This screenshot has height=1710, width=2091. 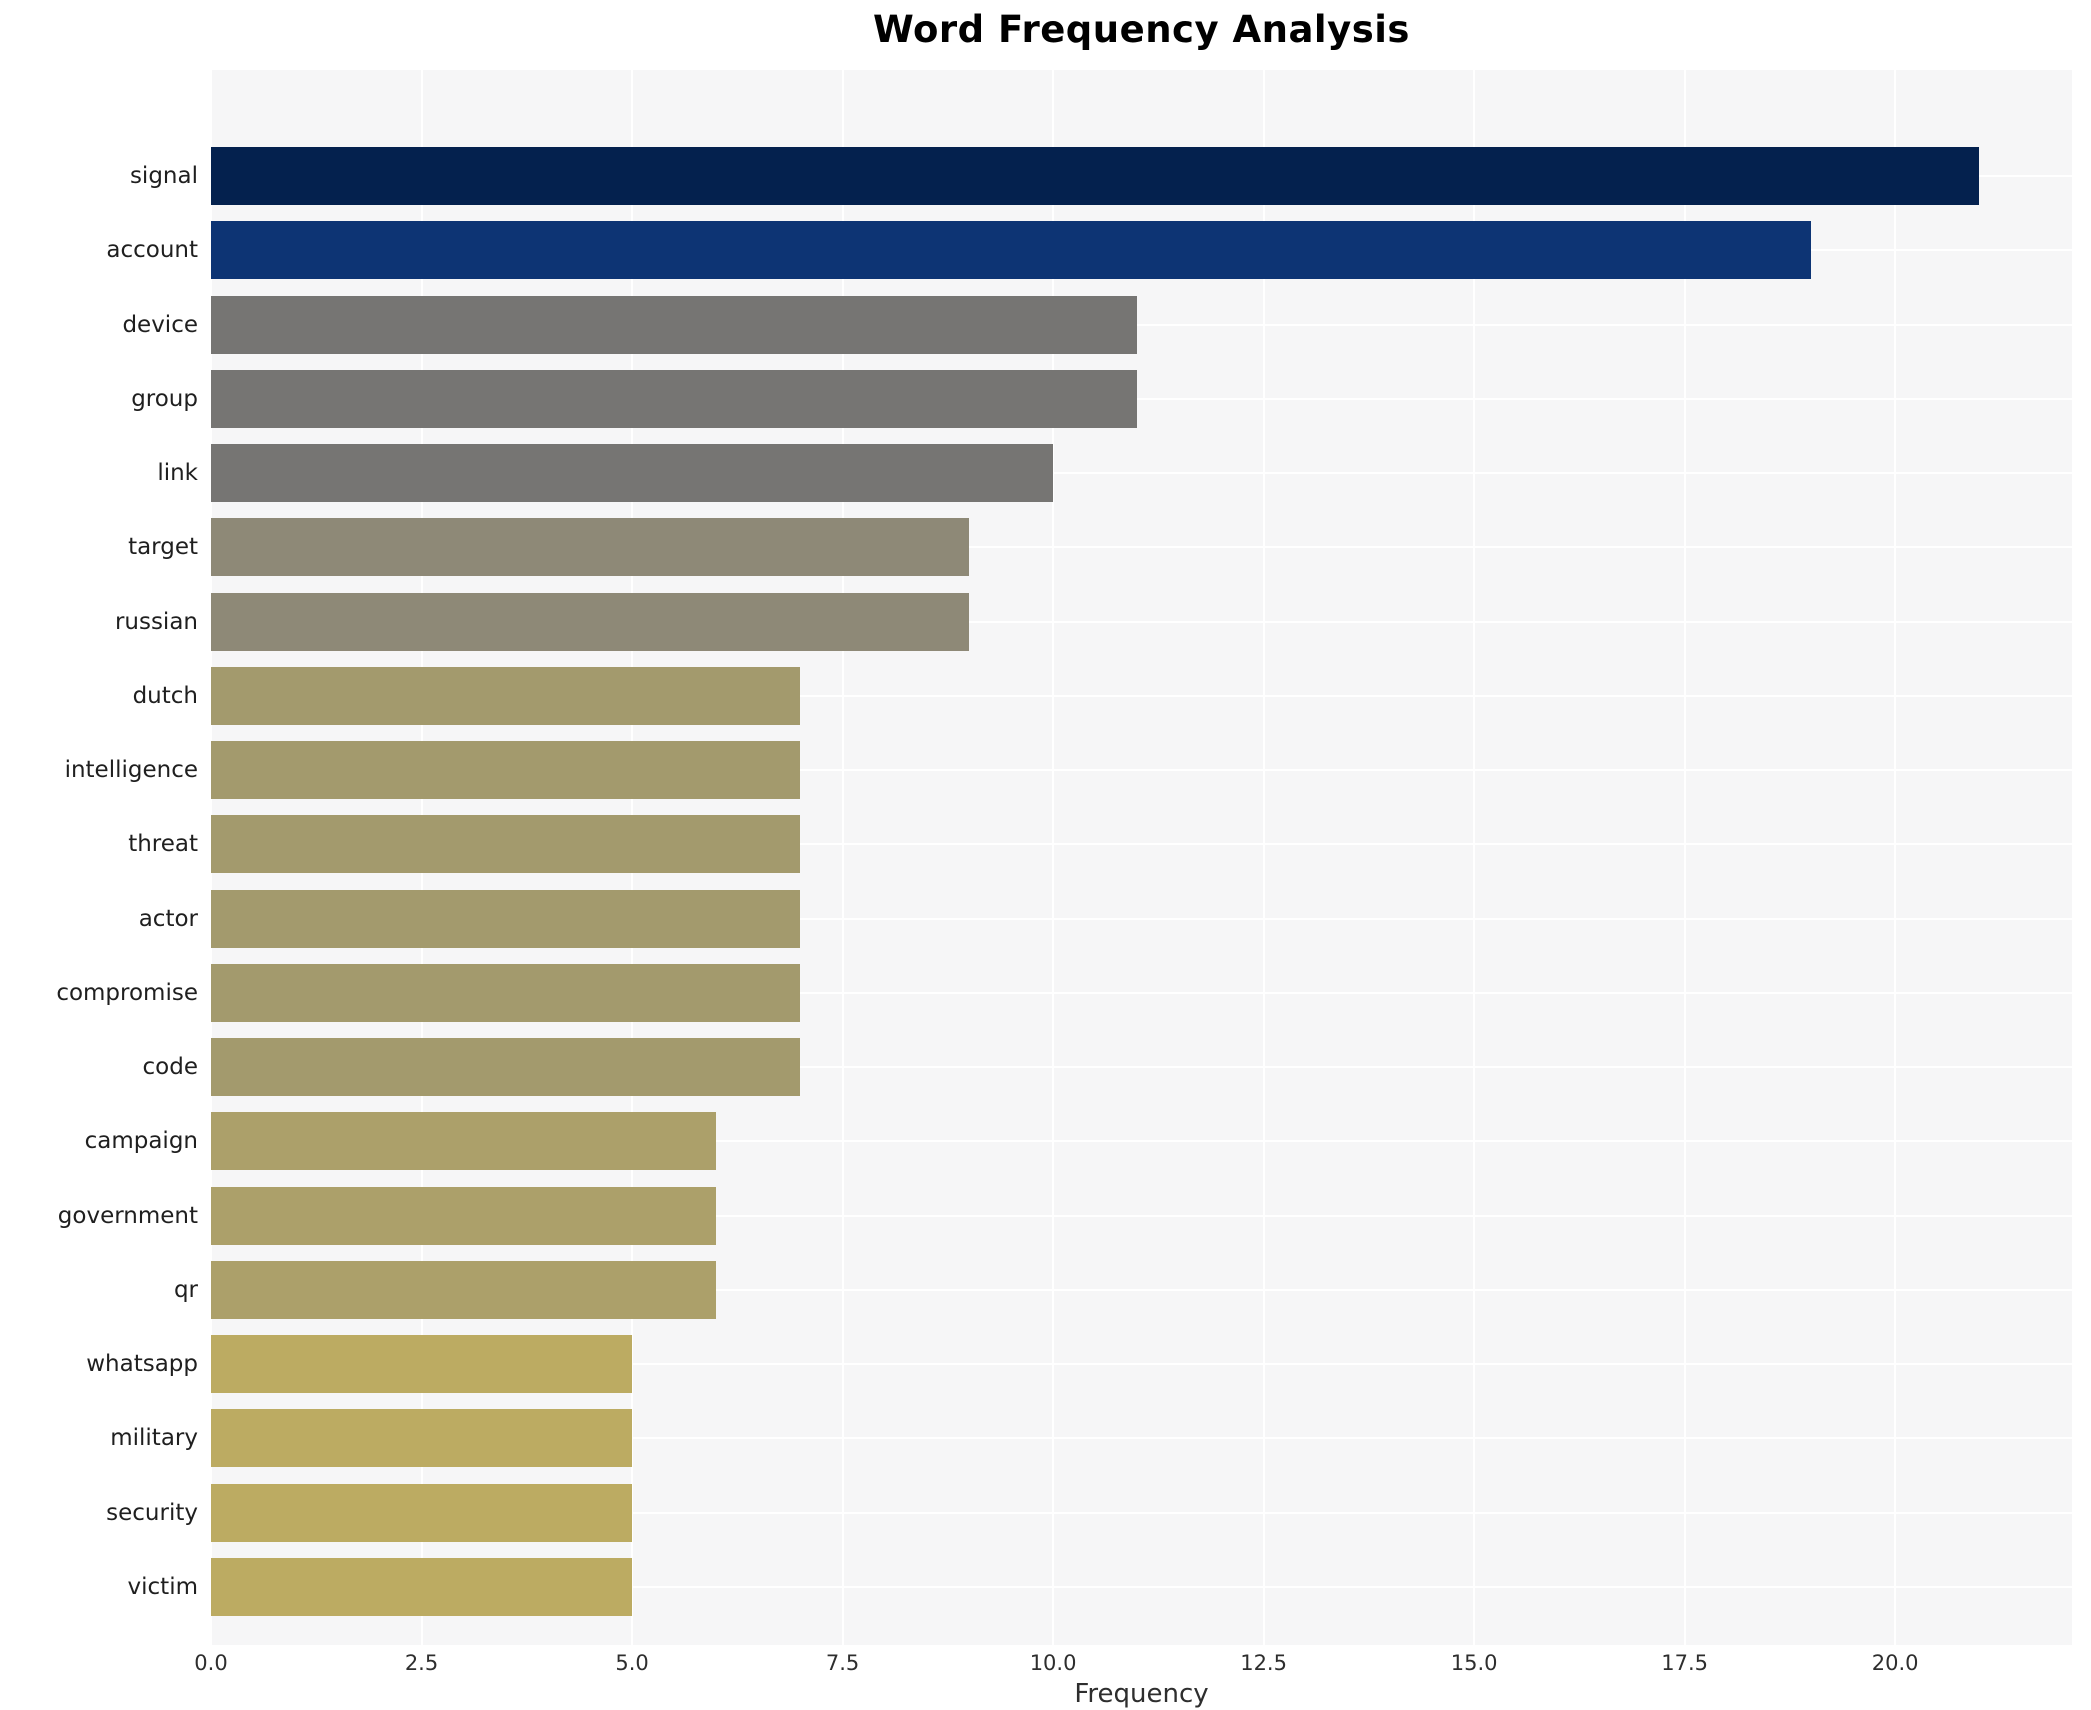 What do you see at coordinates (632, 1663) in the screenshot?
I see `x-tick-label: 5.0` at bounding box center [632, 1663].